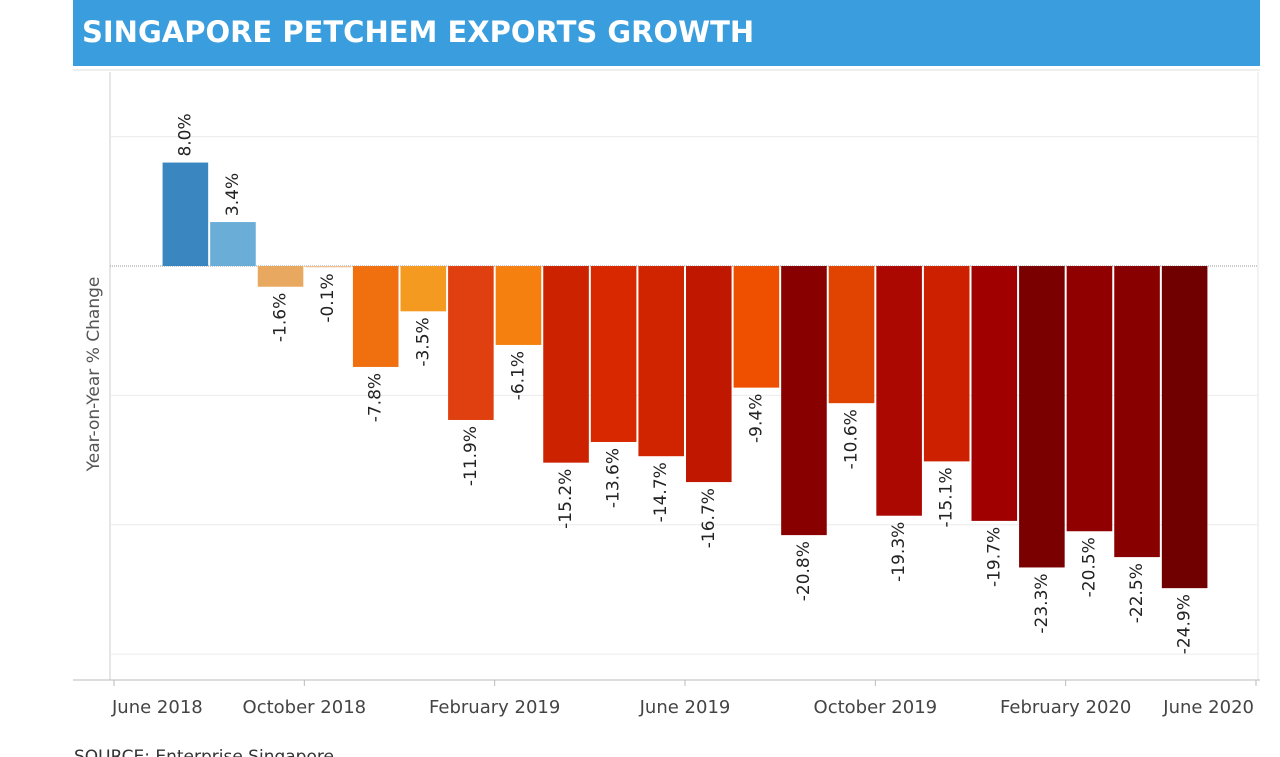 The image size is (1280, 757). I want to click on x-tick-label: June 2020, so click(1208, 707).